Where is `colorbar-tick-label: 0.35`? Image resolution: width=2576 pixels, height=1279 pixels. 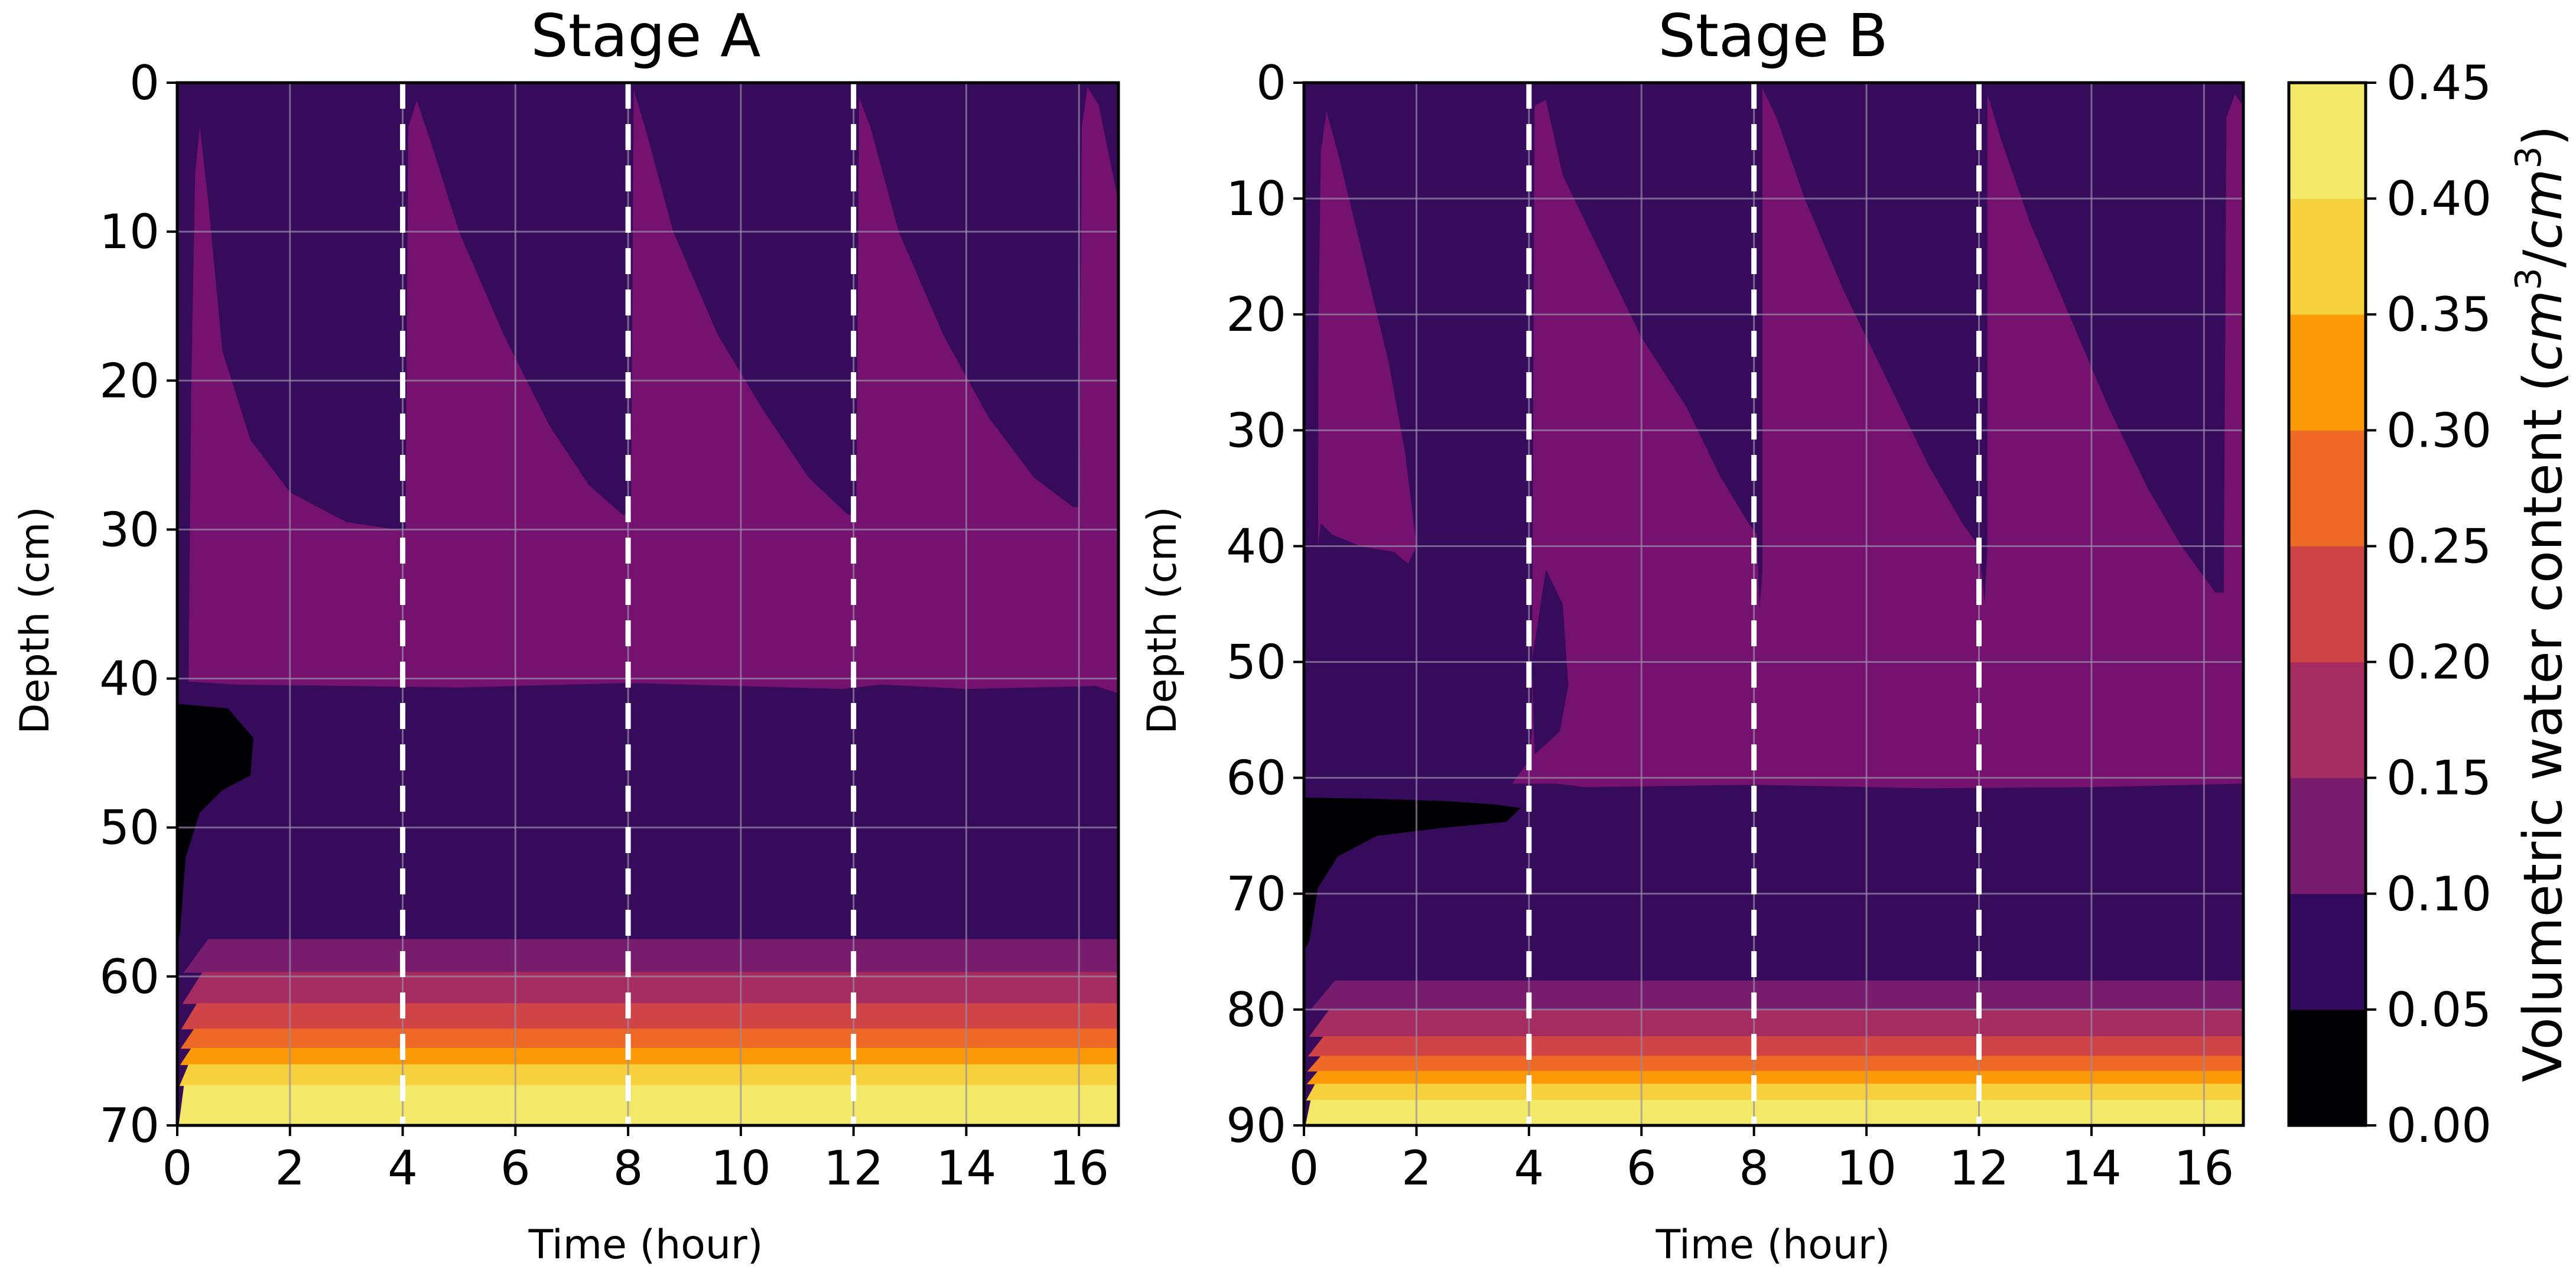
colorbar-tick-label: 0.35 is located at coordinates (2439, 314).